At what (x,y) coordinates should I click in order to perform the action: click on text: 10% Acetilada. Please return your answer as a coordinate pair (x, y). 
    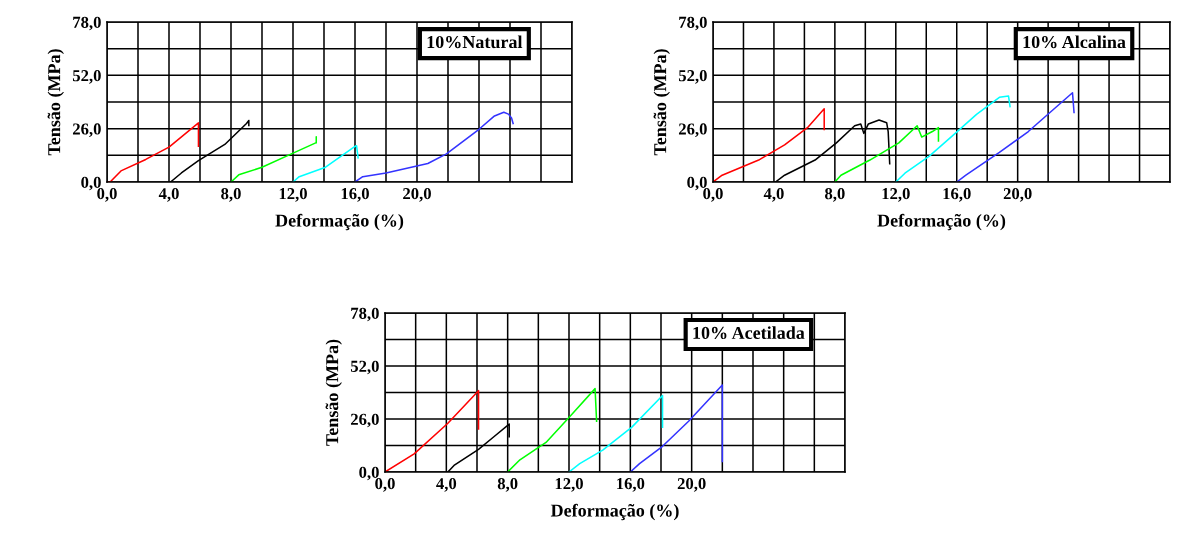
    Looking at the image, I should click on (749, 333).